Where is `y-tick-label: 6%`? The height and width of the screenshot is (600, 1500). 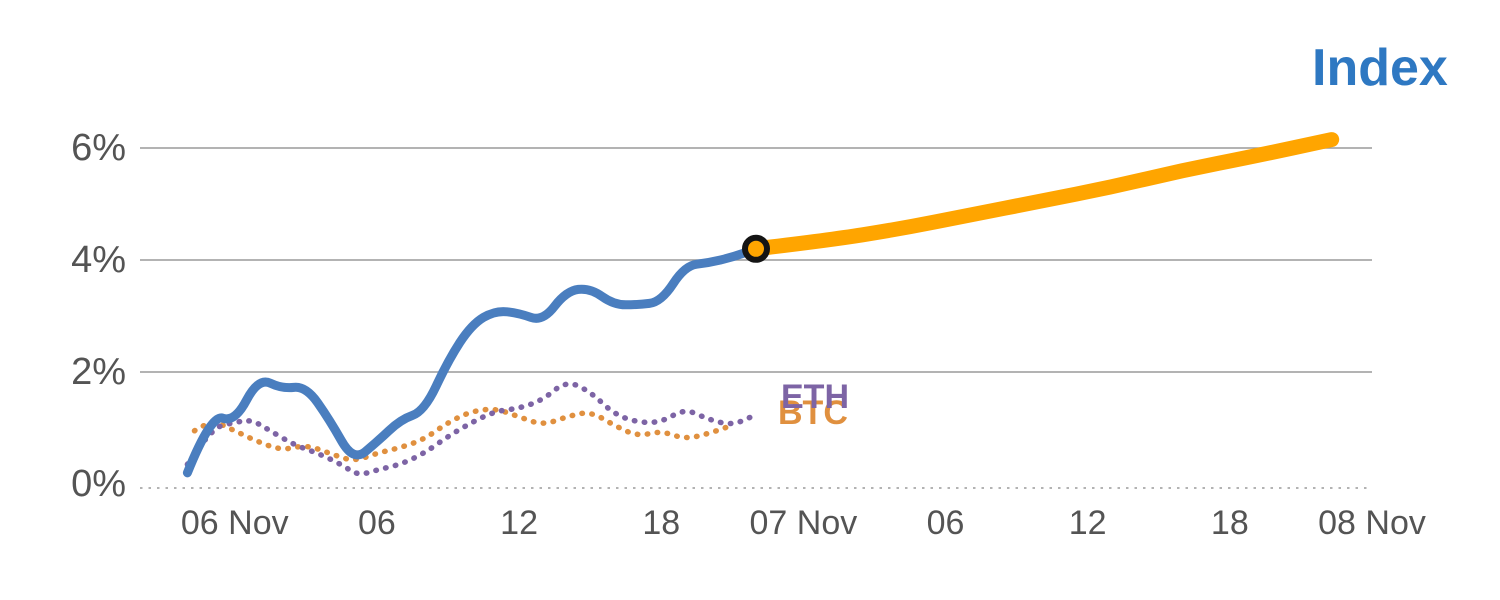 y-tick-label: 6% is located at coordinates (98, 148).